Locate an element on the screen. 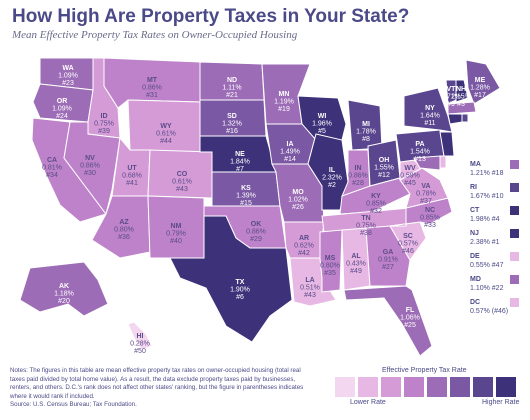 The height and width of the screenshot is (420, 530). state-label-rank: #30 is located at coordinates (90, 173).